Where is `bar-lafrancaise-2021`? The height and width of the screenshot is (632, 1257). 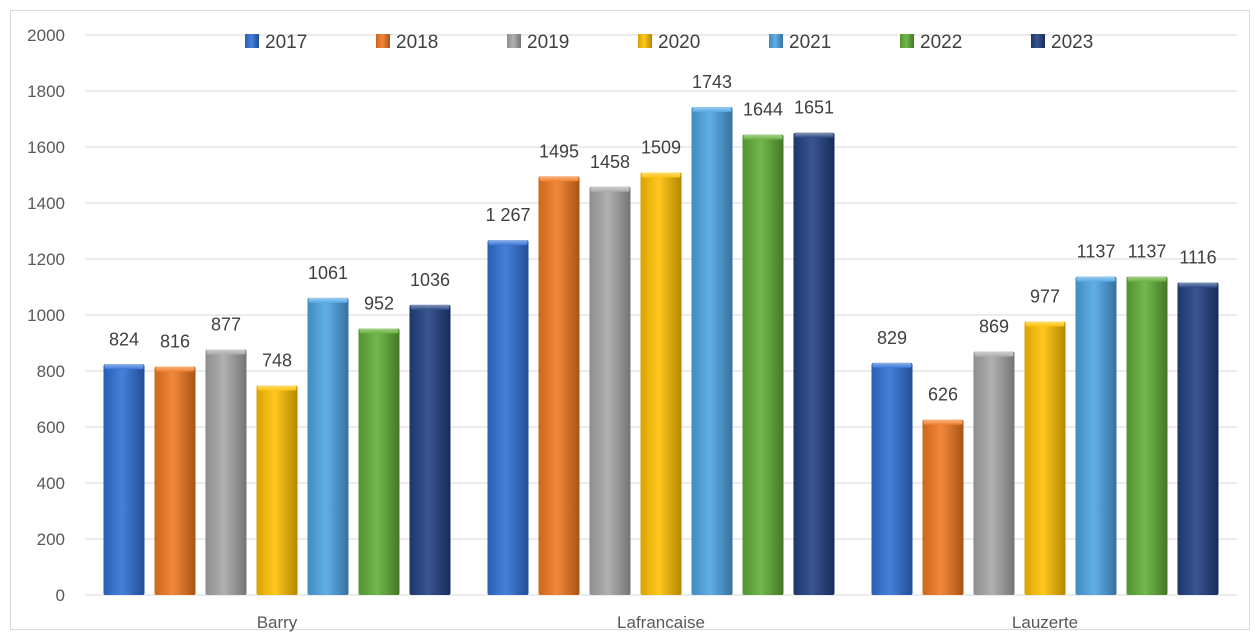 bar-lafrancaise-2021 is located at coordinates (712, 351).